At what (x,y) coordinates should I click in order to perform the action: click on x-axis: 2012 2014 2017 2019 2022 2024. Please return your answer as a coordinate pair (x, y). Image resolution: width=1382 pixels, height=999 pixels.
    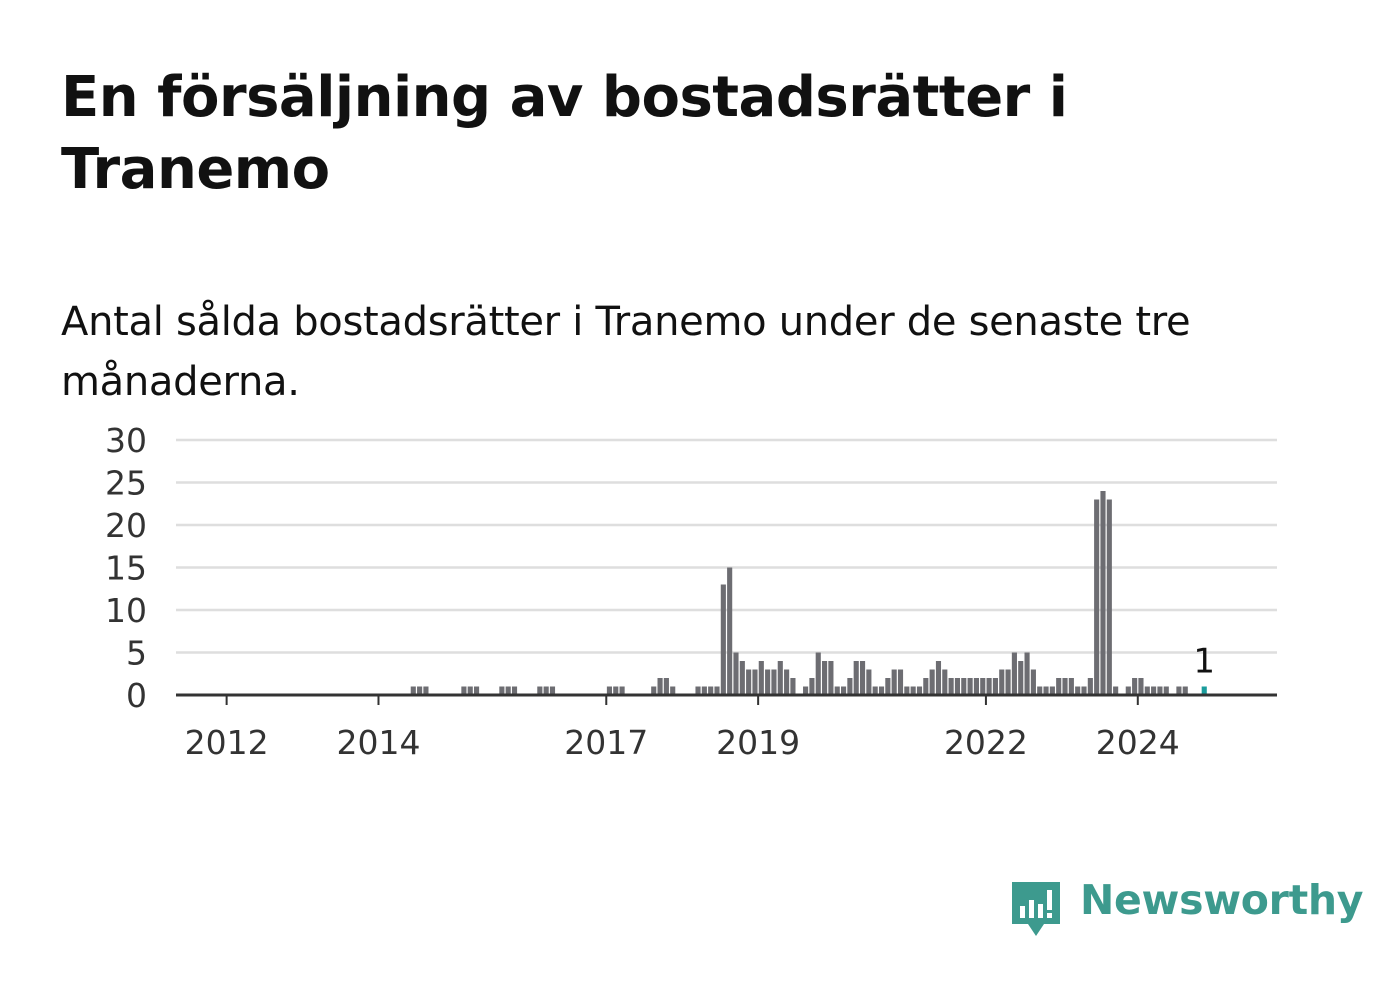
    Looking at the image, I should click on (726, 727).